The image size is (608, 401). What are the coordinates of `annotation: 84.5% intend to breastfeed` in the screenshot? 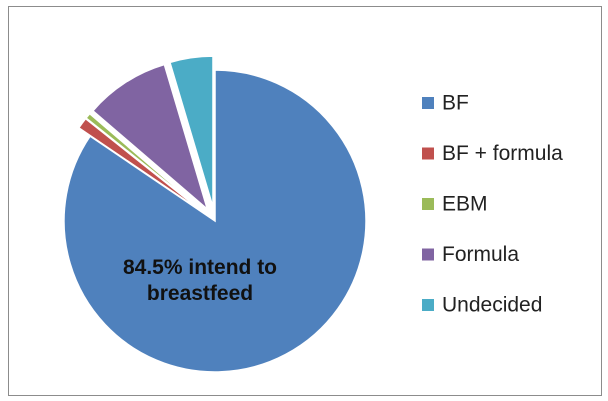 It's located at (200, 280).